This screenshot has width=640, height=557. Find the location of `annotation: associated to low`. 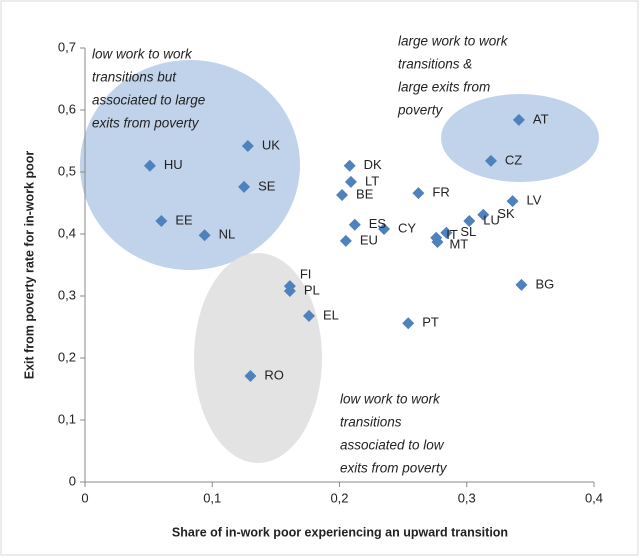

annotation: associated to low is located at coordinates (392, 445).